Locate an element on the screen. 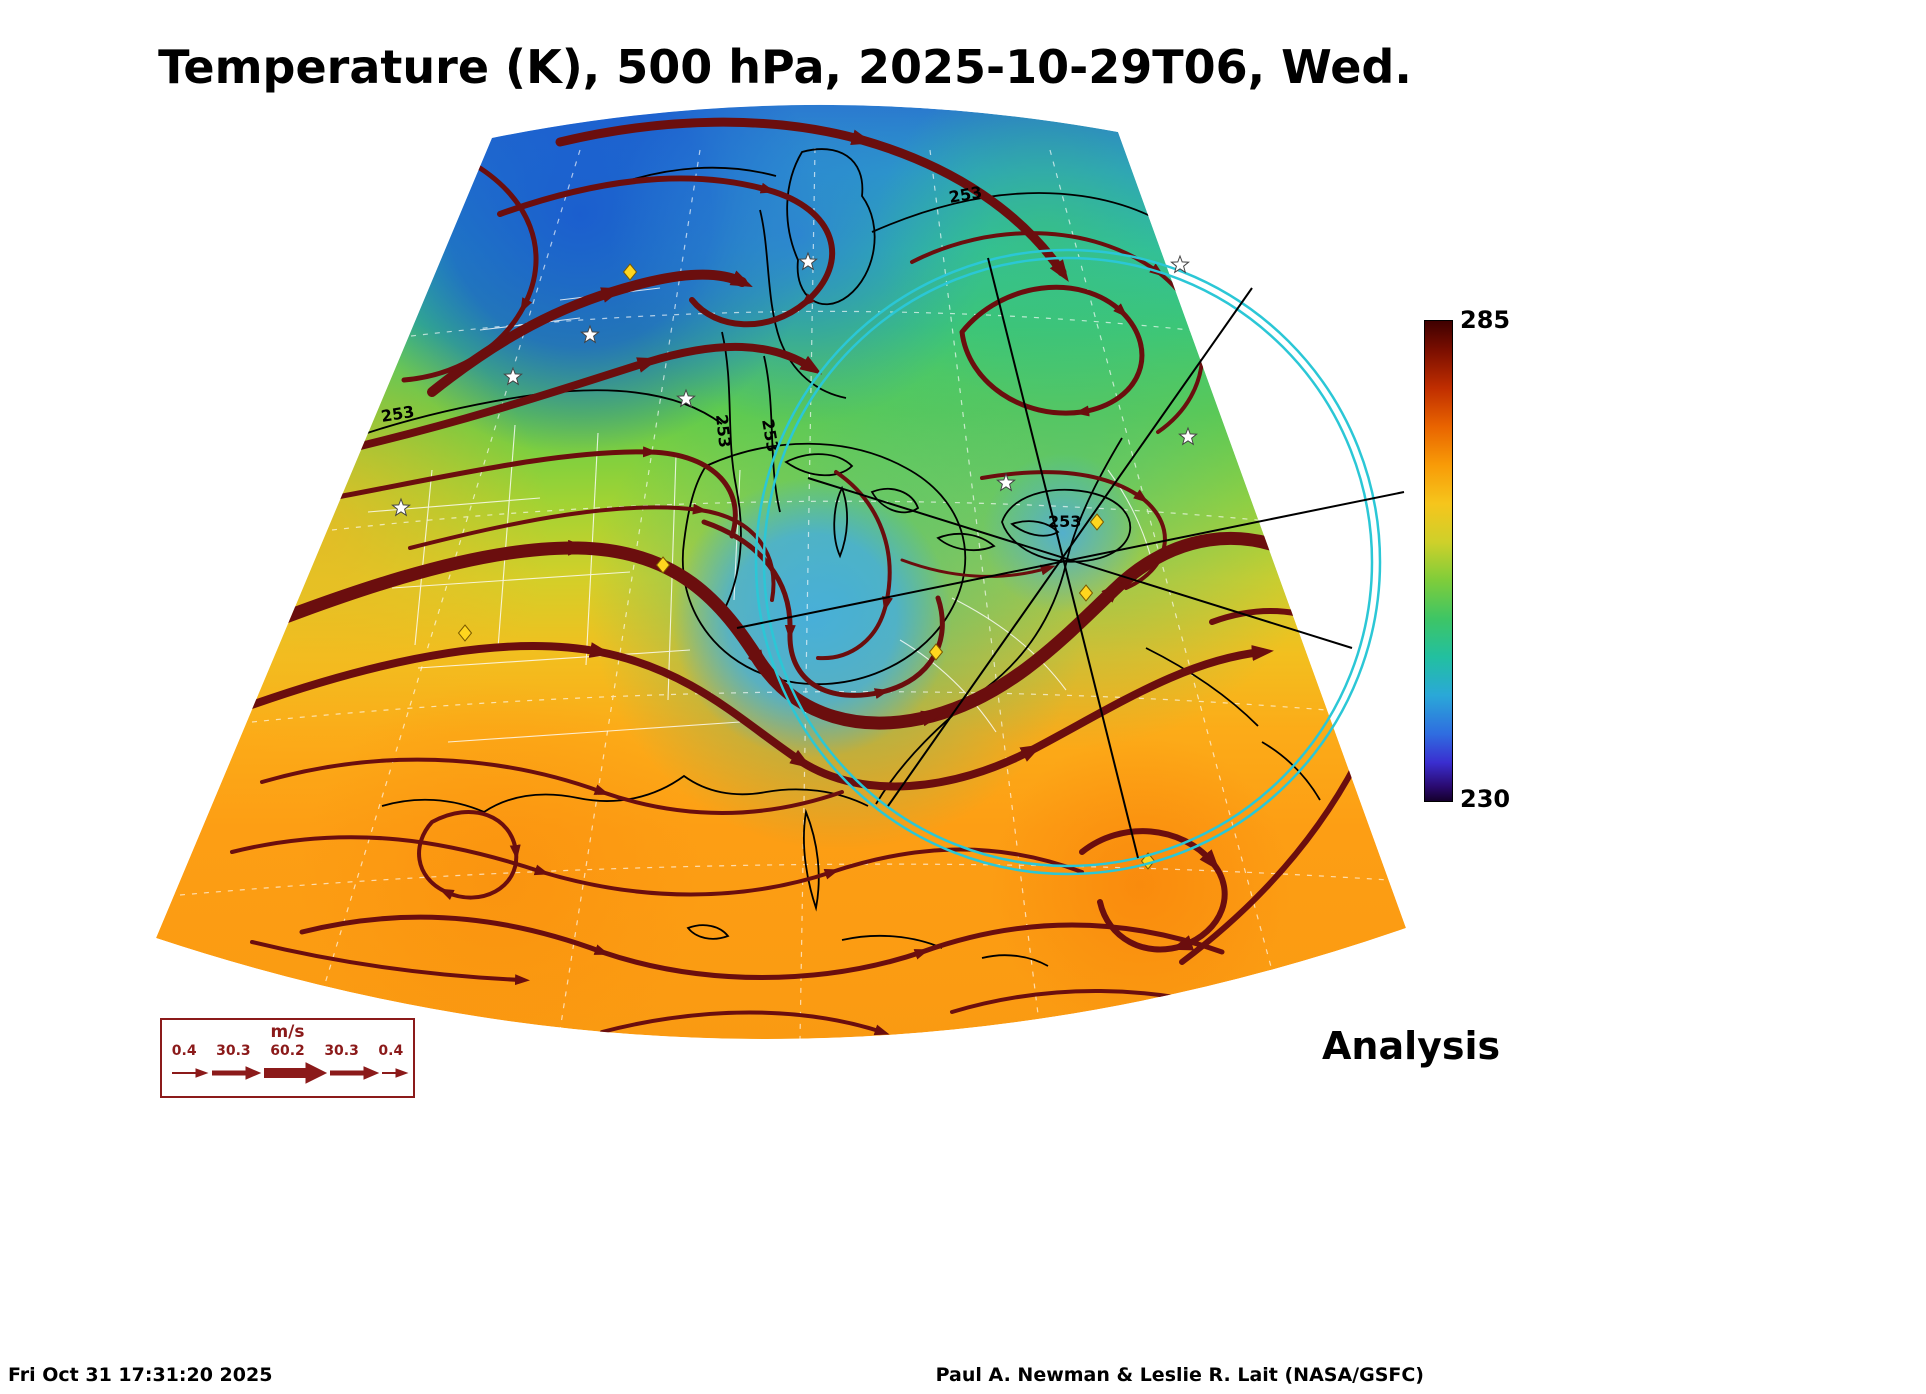 This screenshot has width=1926, height=1394. timestamp-label: Fri Oct 31 17:31:20 2025 is located at coordinates (140, 1375).